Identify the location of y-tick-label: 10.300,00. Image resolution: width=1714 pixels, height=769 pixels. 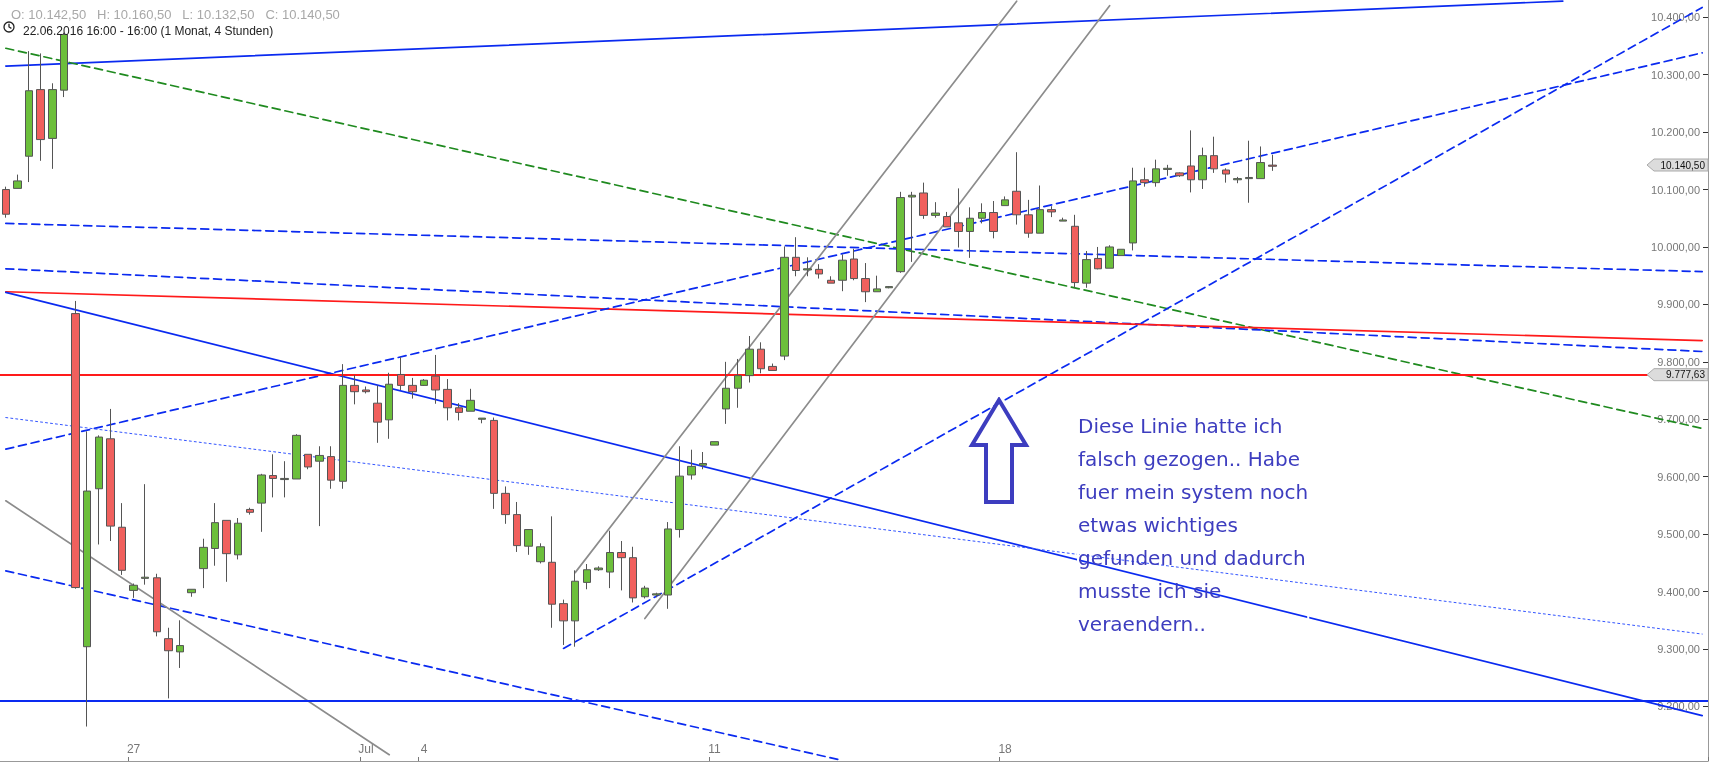
(1675, 74).